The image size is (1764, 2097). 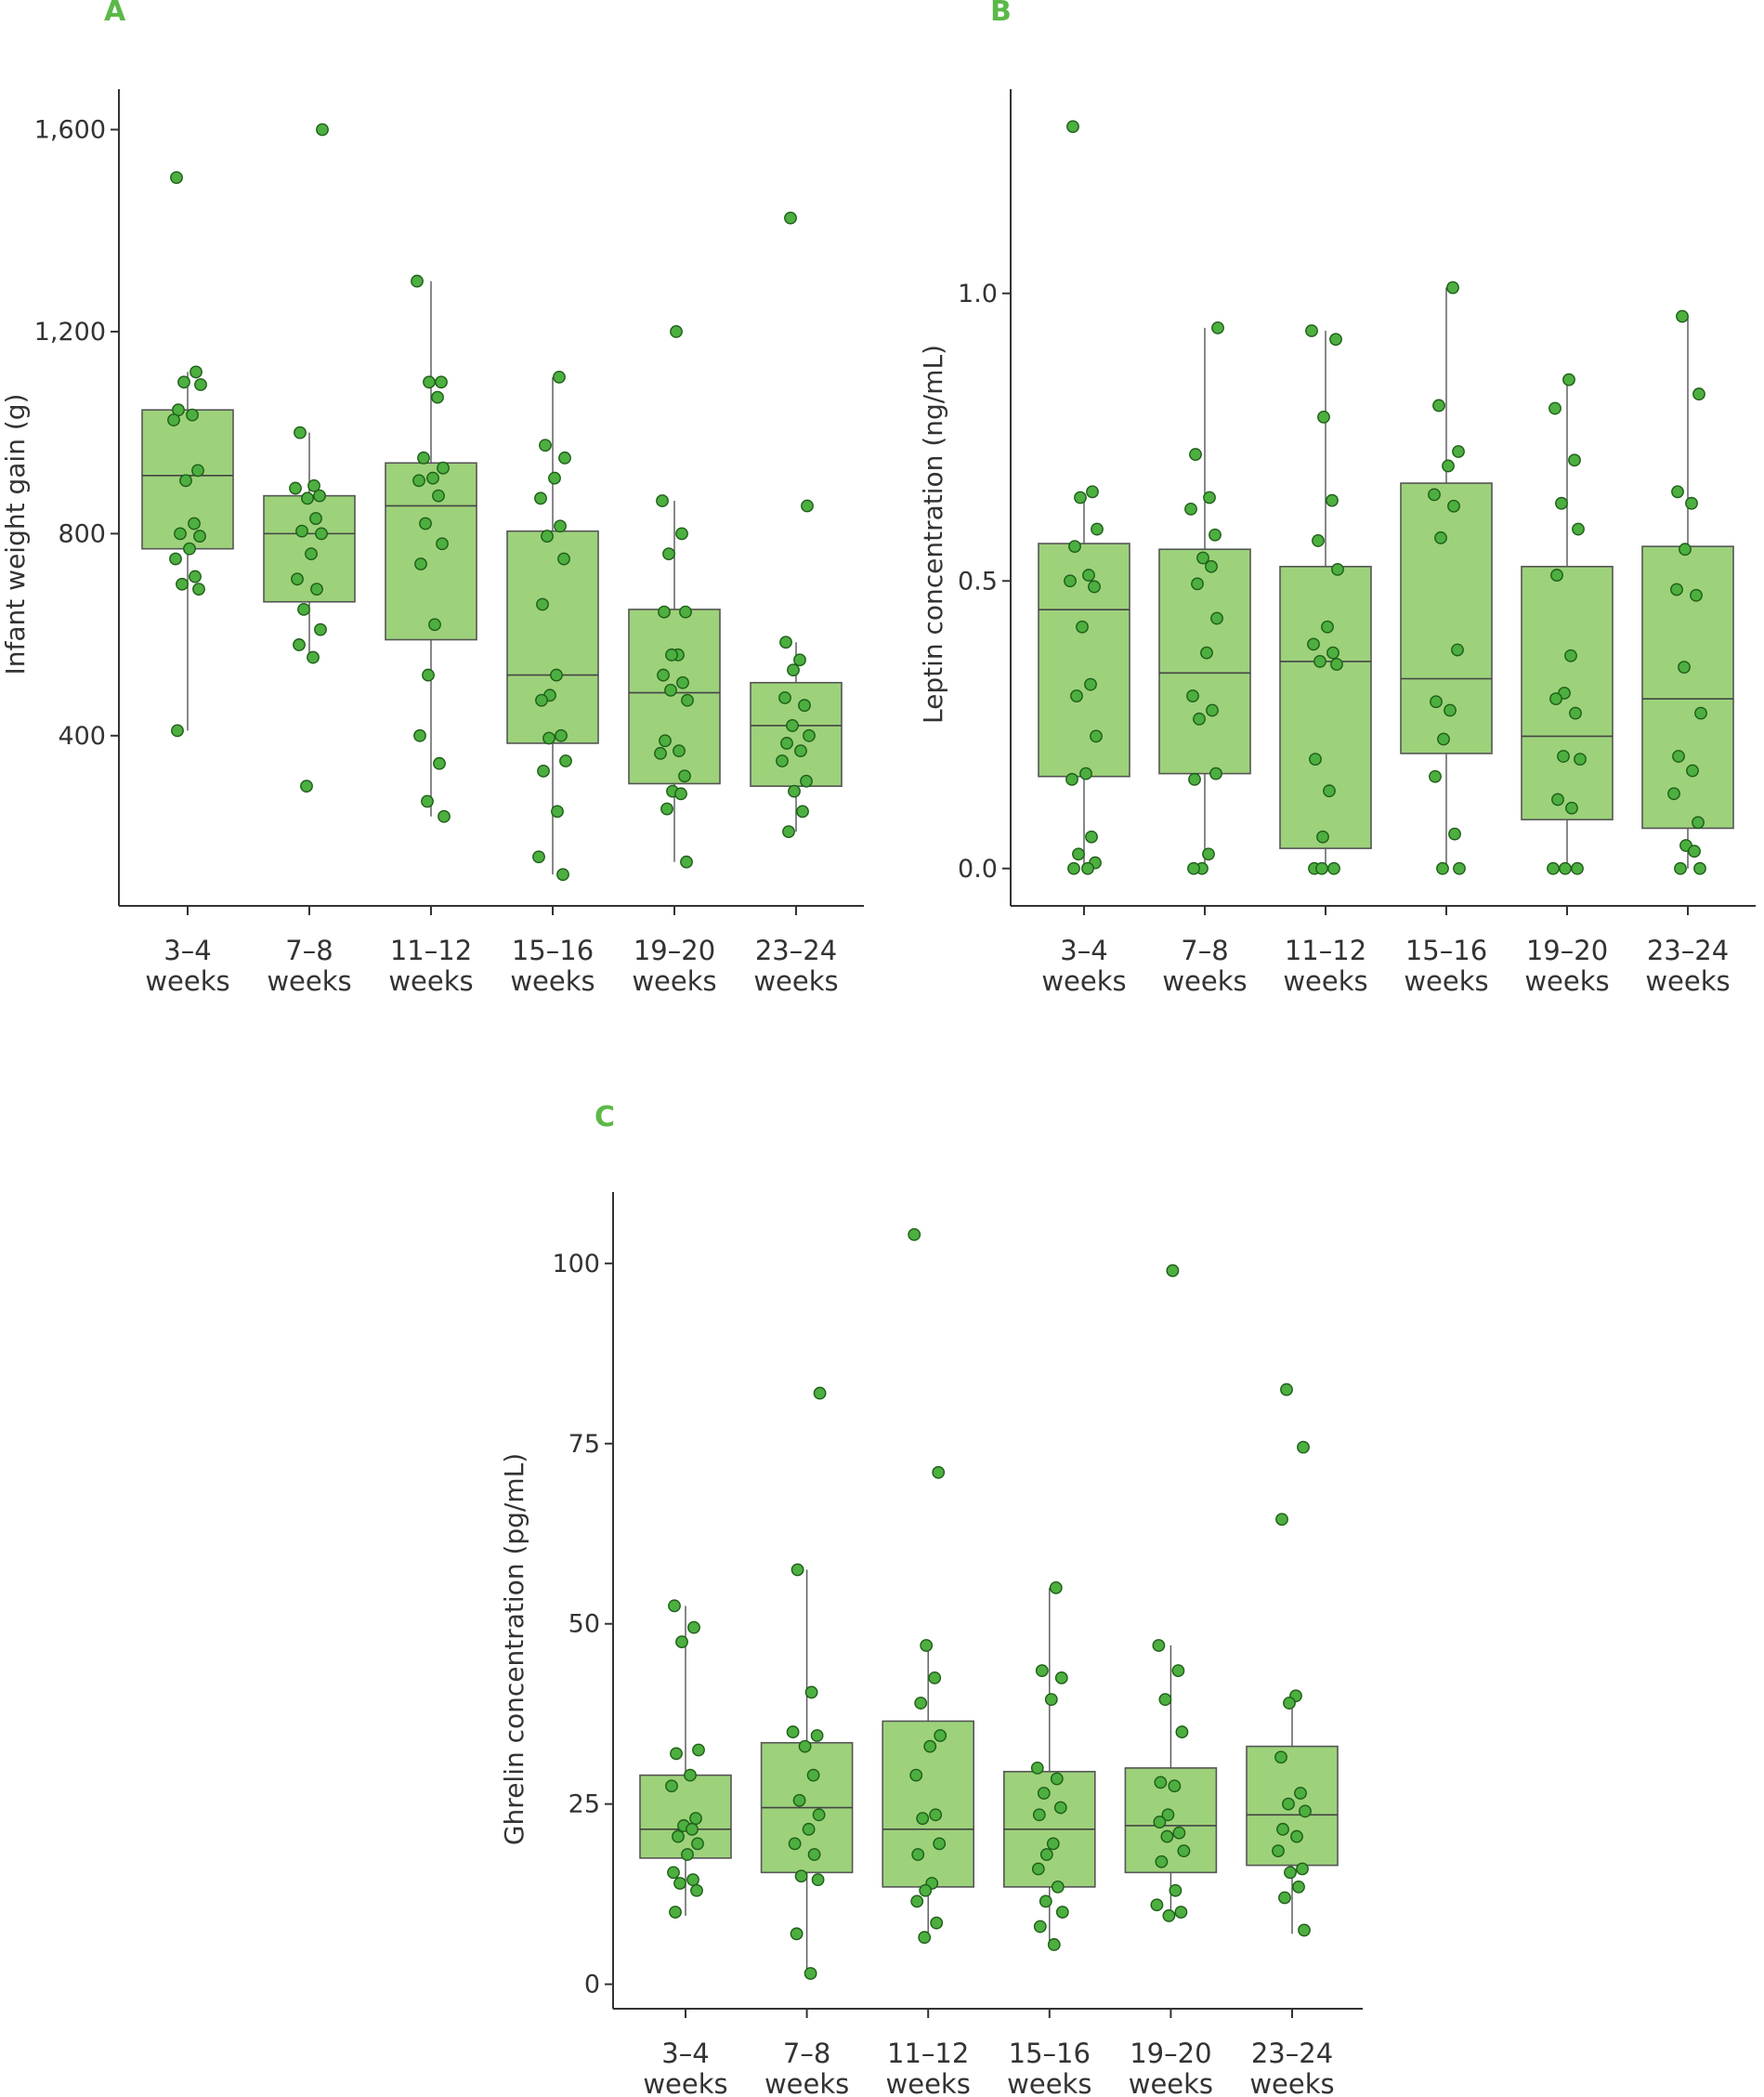 What do you see at coordinates (1083, 950) in the screenshot?
I see `x-tick-label: 3–4` at bounding box center [1083, 950].